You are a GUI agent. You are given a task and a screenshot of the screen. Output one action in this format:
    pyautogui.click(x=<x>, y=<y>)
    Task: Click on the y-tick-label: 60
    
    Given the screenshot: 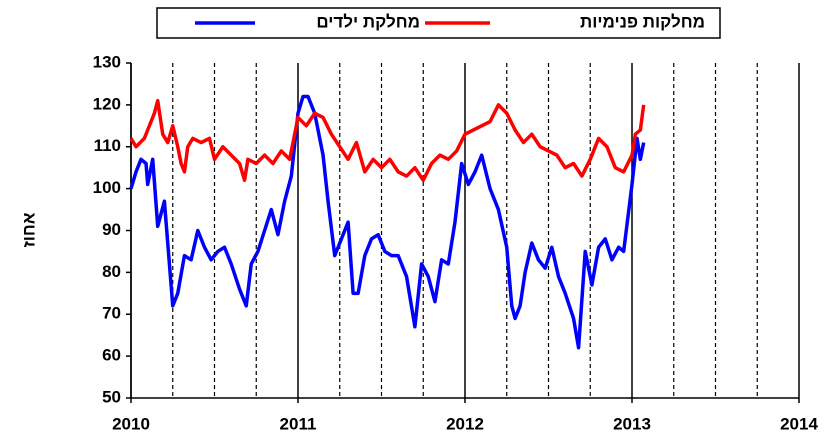 What is the action you would take?
    pyautogui.click(x=111, y=355)
    